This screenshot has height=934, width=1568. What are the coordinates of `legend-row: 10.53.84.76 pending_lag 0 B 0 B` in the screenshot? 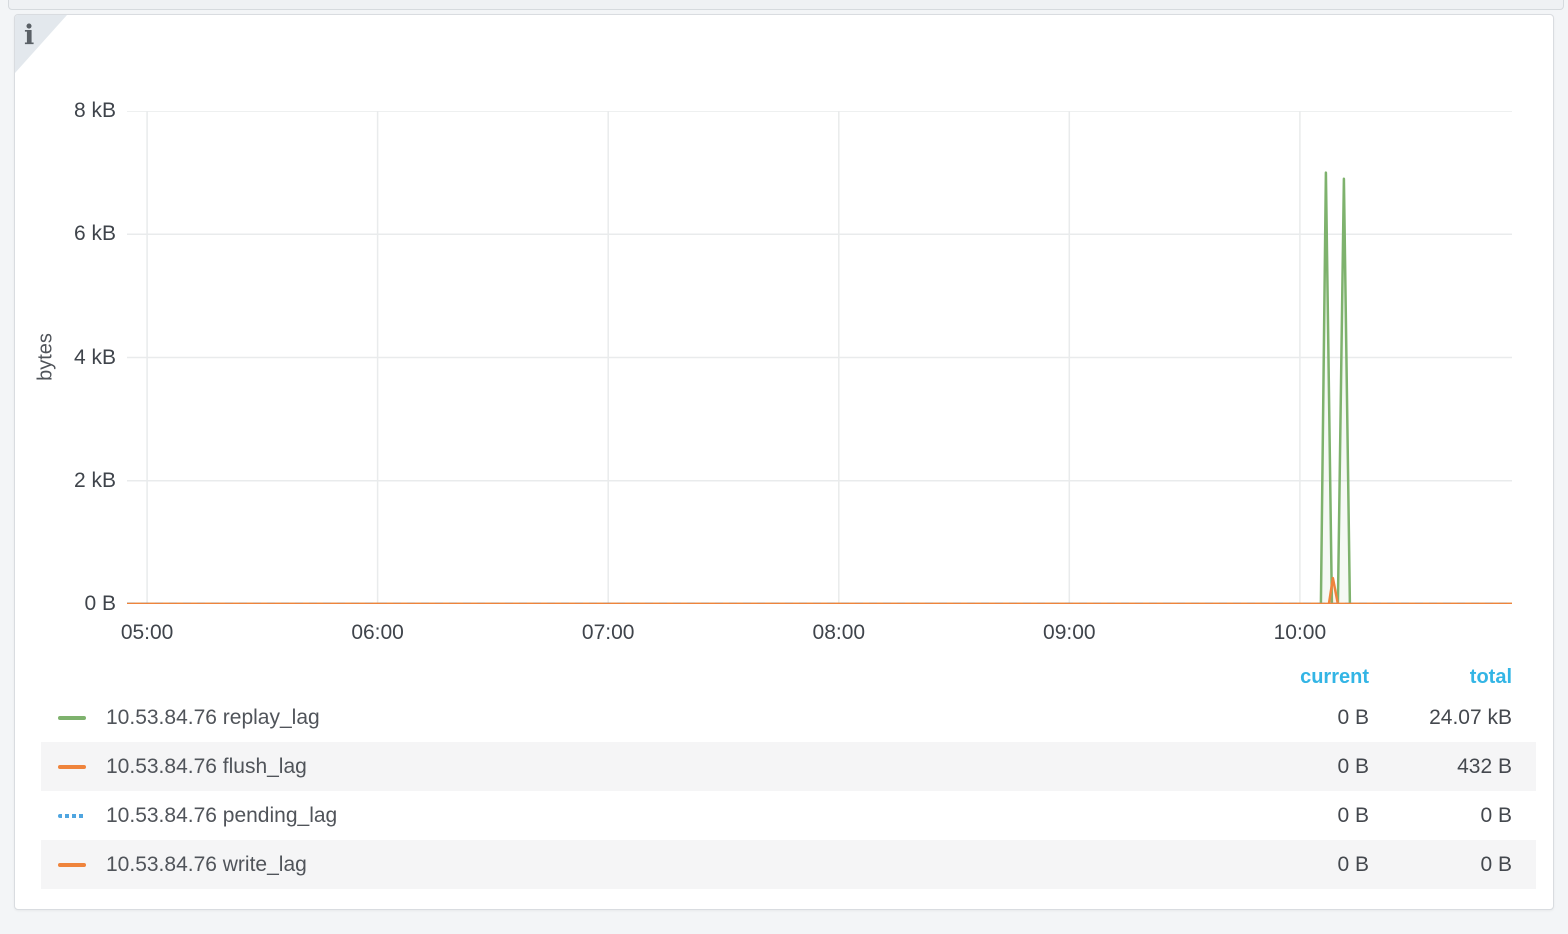 It's located at (788, 815).